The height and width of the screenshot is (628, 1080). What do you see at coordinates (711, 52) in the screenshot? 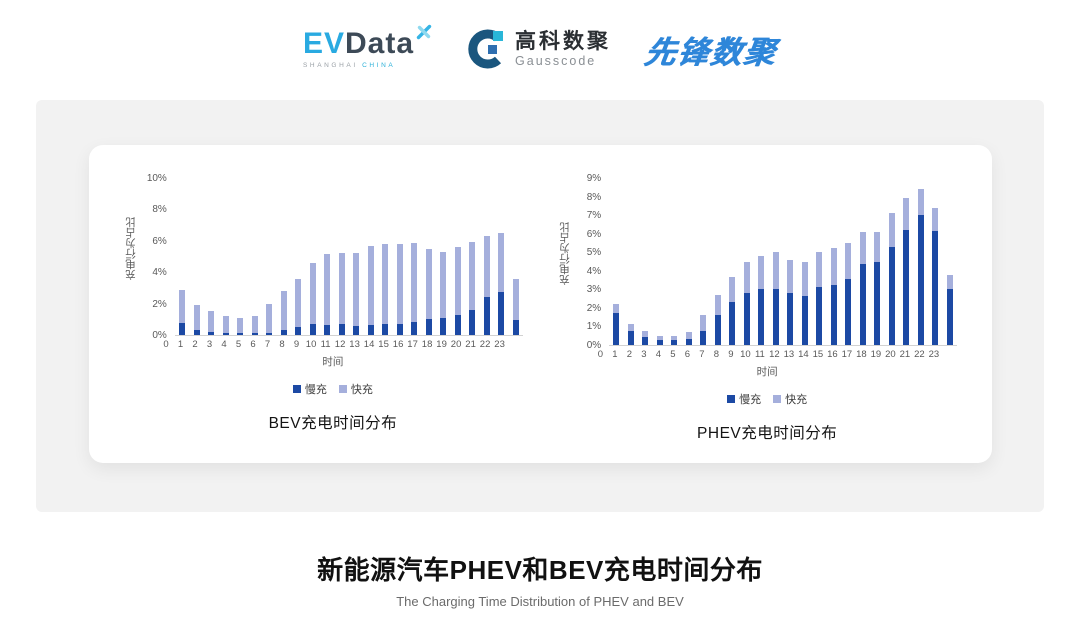
I see `xianfeng-logo: 先锋数聚` at bounding box center [711, 52].